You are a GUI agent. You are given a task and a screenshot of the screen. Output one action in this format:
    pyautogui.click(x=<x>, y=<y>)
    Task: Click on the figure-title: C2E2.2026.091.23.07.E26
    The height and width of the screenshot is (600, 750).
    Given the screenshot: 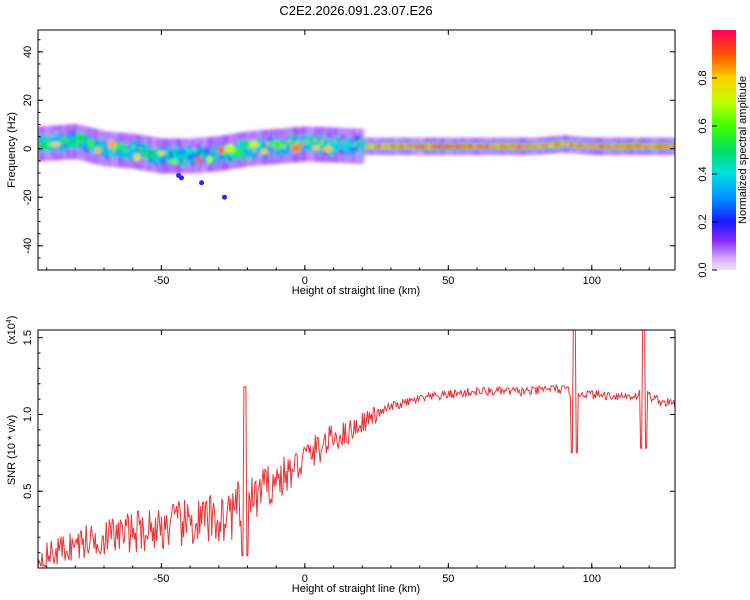 What is the action you would take?
    pyautogui.click(x=355, y=10)
    